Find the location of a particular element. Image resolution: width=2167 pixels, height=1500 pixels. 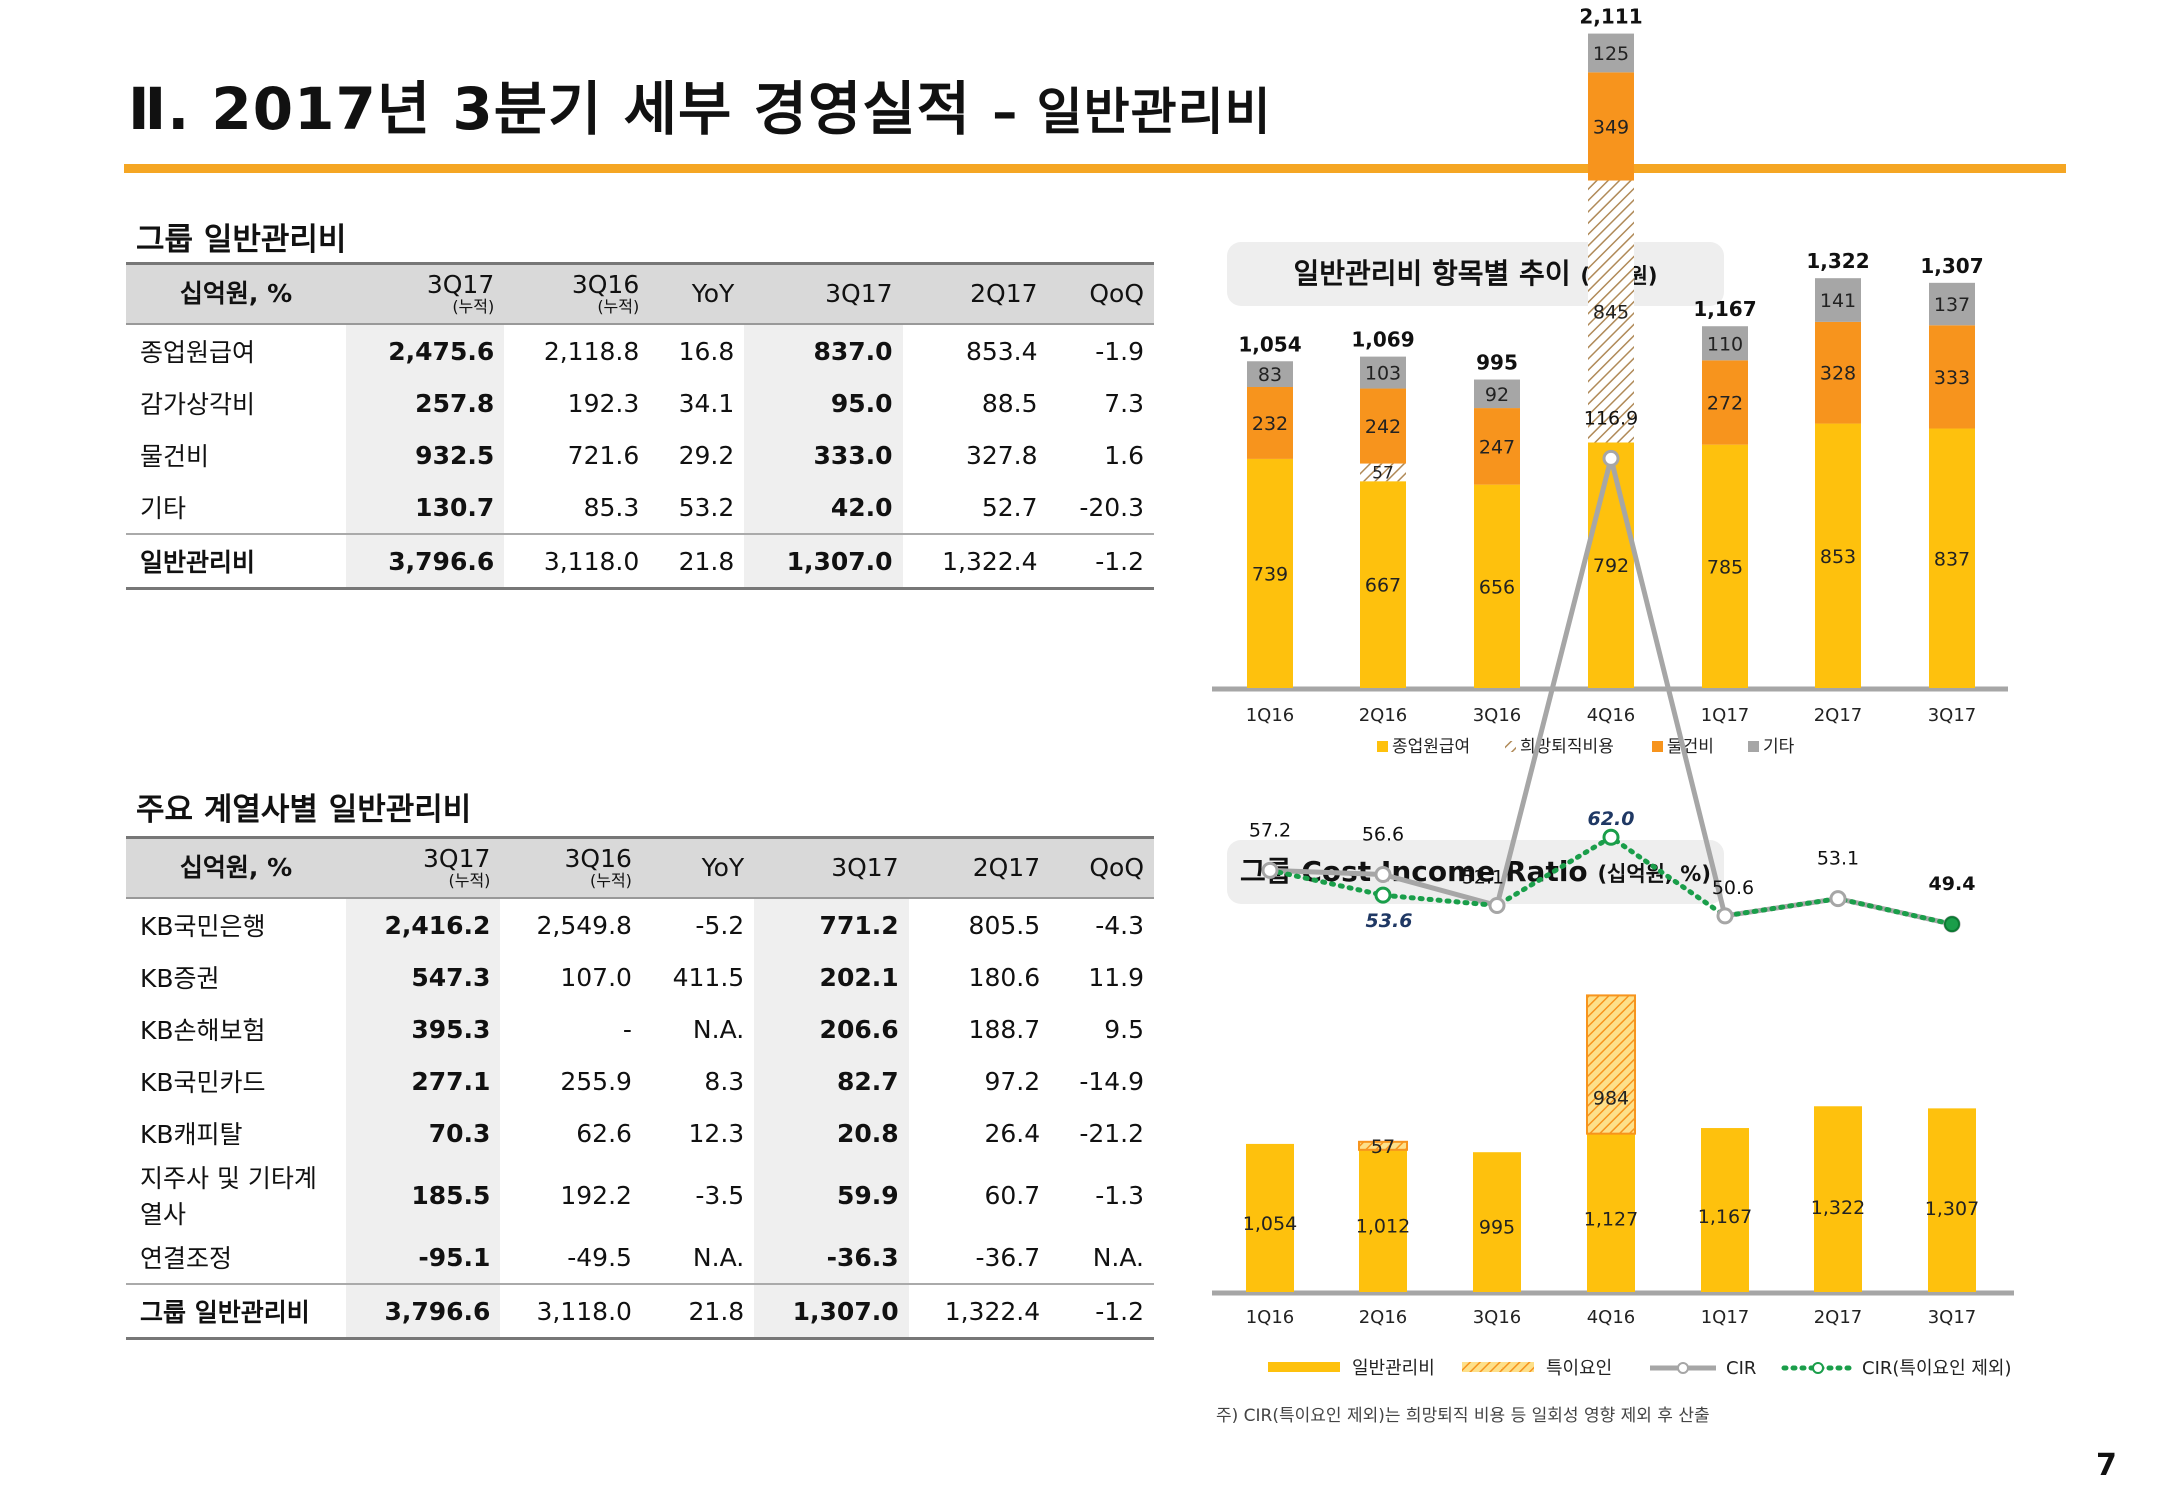

table-cell: 88.5 is located at coordinates (1009, 403).